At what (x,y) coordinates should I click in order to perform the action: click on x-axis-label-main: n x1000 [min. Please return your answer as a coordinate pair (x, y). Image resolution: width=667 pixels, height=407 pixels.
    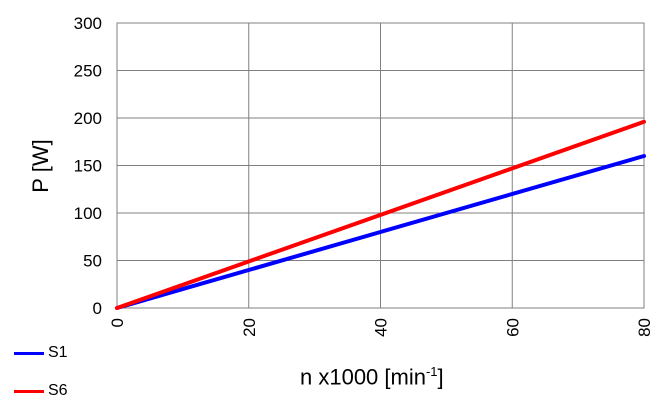
    Looking at the image, I should click on (363, 377).